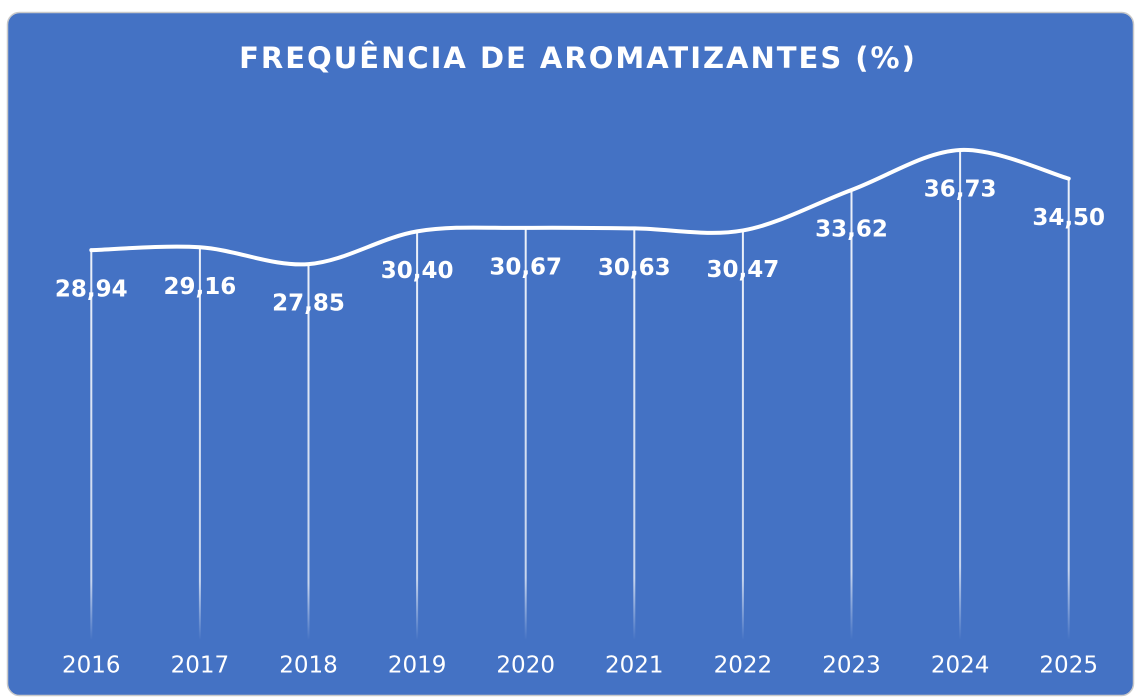 This screenshot has height=697, width=1136. Describe the element at coordinates (743, 666) in the screenshot. I see `x-tick-label: 2022` at that location.